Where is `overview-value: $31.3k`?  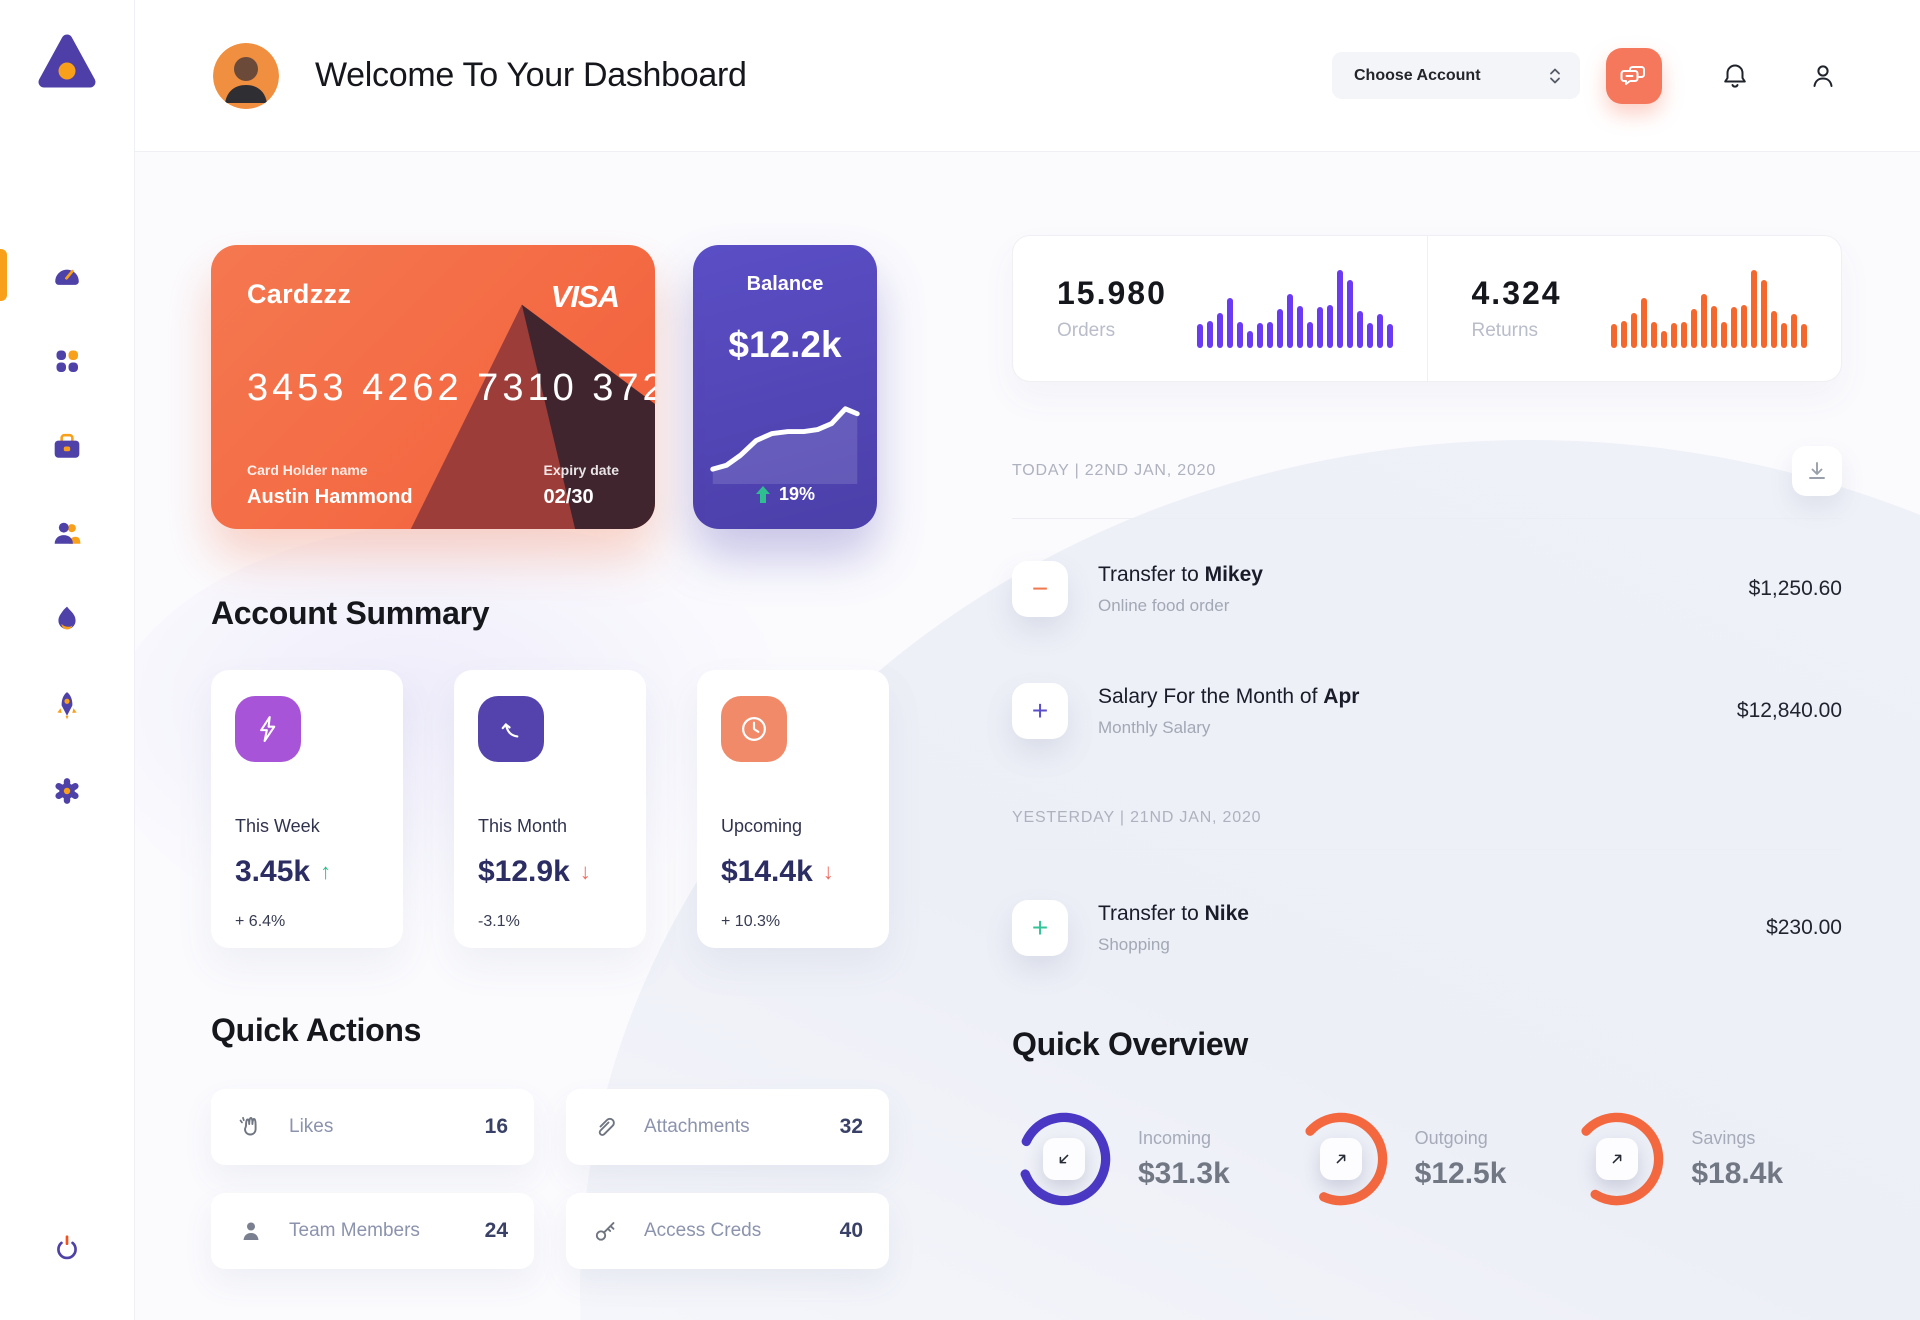 overview-value: $31.3k is located at coordinates (1184, 1173).